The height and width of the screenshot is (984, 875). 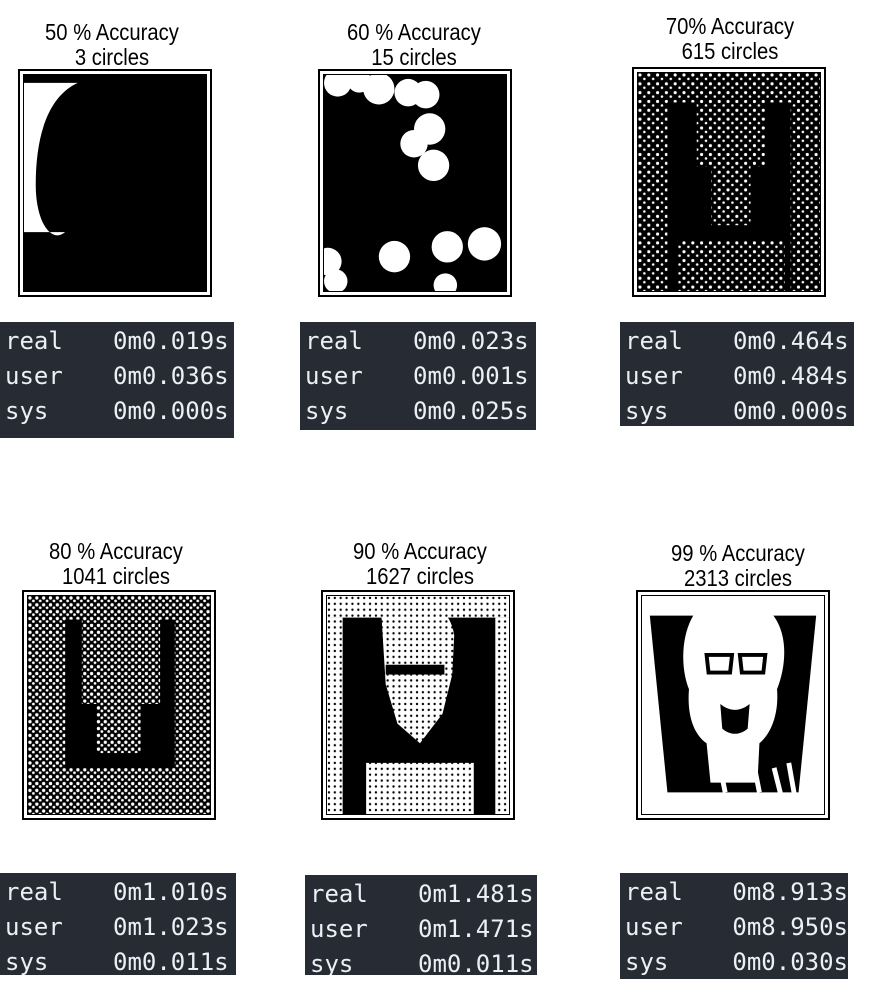 I want to click on timing-row-real: real 0m0.019s, so click(x=117, y=341).